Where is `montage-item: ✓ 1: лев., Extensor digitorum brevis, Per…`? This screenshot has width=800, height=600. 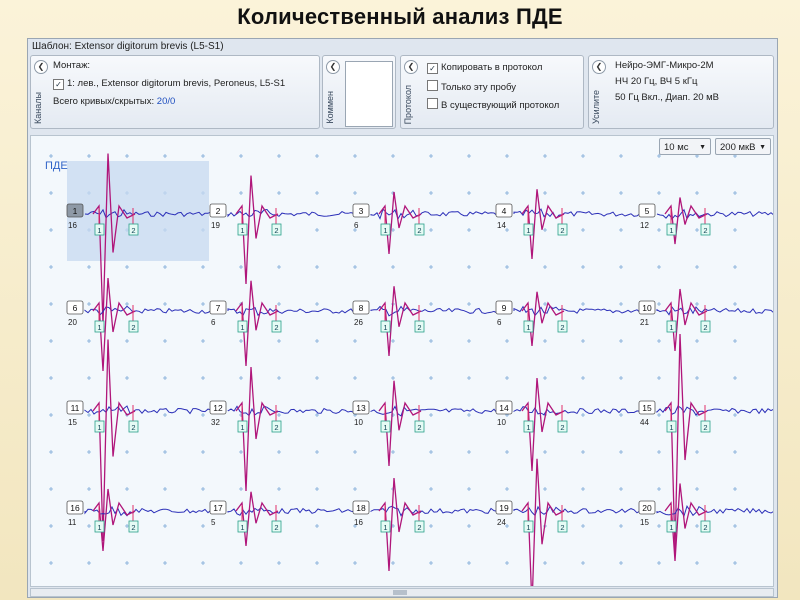
montage-item: ✓ 1: лев., Extensor digitorum brevis, Per… is located at coordinates (169, 84).